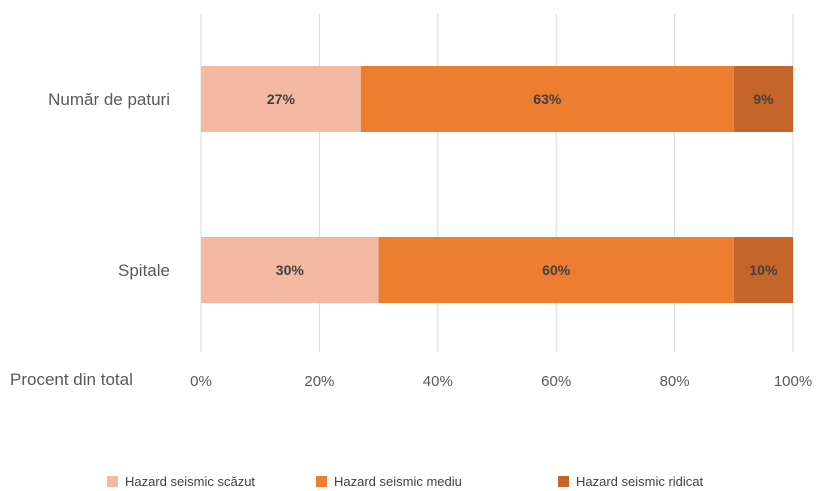  I want to click on data-label: 30%, so click(290, 270).